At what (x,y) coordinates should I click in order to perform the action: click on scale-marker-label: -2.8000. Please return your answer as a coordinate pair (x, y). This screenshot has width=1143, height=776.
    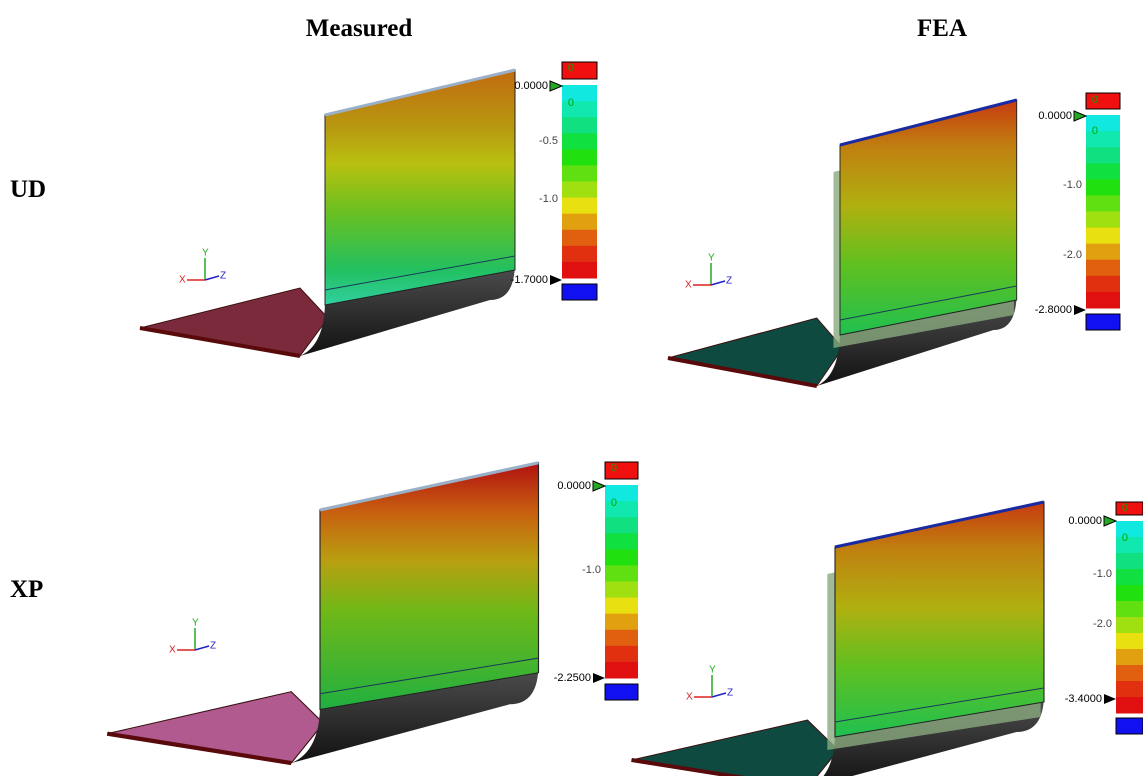
    Looking at the image, I should click on (1053, 310).